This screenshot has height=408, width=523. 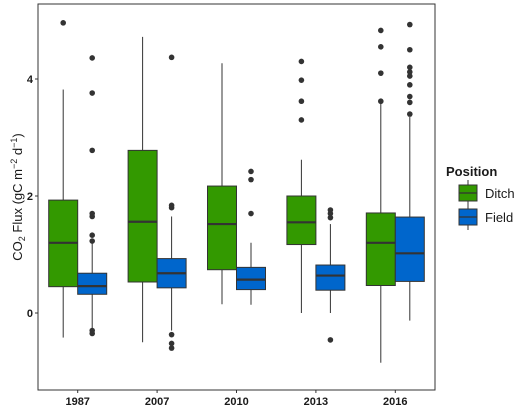 What do you see at coordinates (14, 143) in the screenshot?
I see `y-axis-title-exponent-2: −1` at bounding box center [14, 143].